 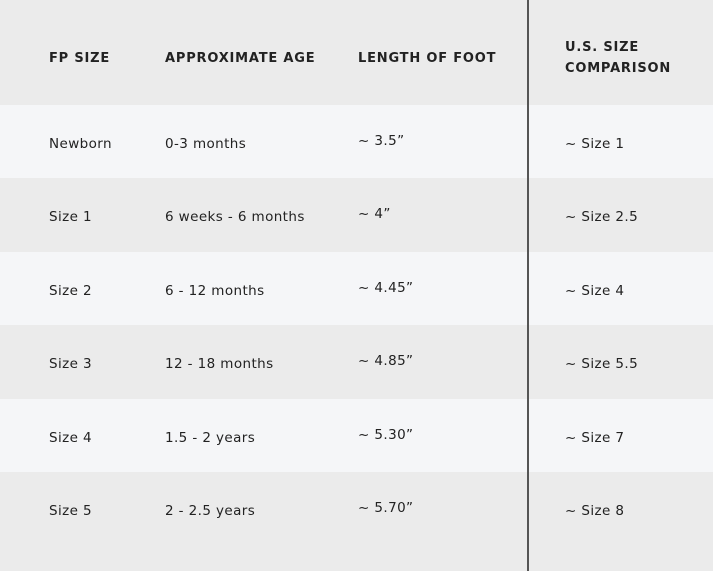 I want to click on us-size-cell: ~ Size 1, so click(x=595, y=144).